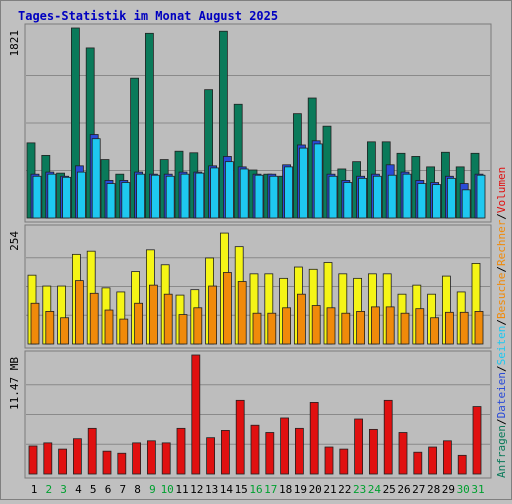 The image size is (512, 504). Describe the element at coordinates (63, 489) in the screenshot. I see `day-label-3: 3` at that location.